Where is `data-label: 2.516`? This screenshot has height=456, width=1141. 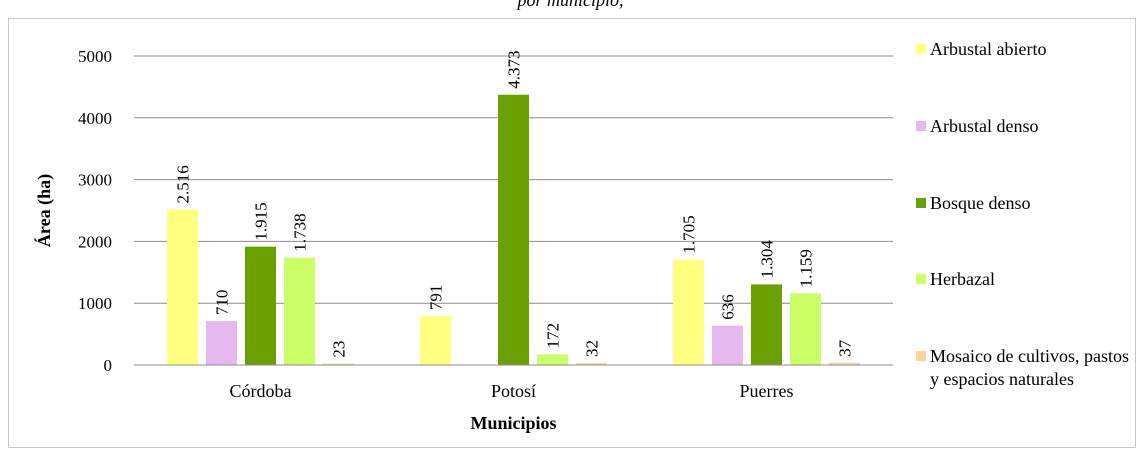
data-label: 2.516 is located at coordinates (183, 184).